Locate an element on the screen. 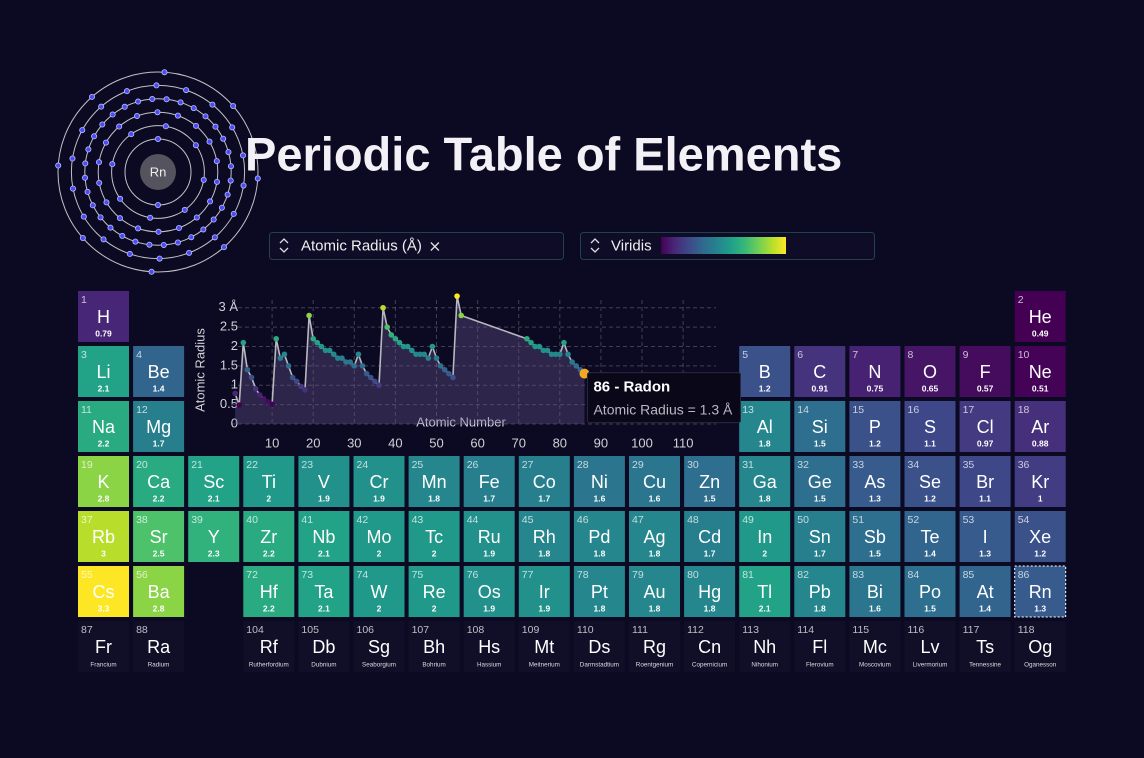 The height and width of the screenshot is (758, 1144). clear-icon is located at coordinates (435, 246).